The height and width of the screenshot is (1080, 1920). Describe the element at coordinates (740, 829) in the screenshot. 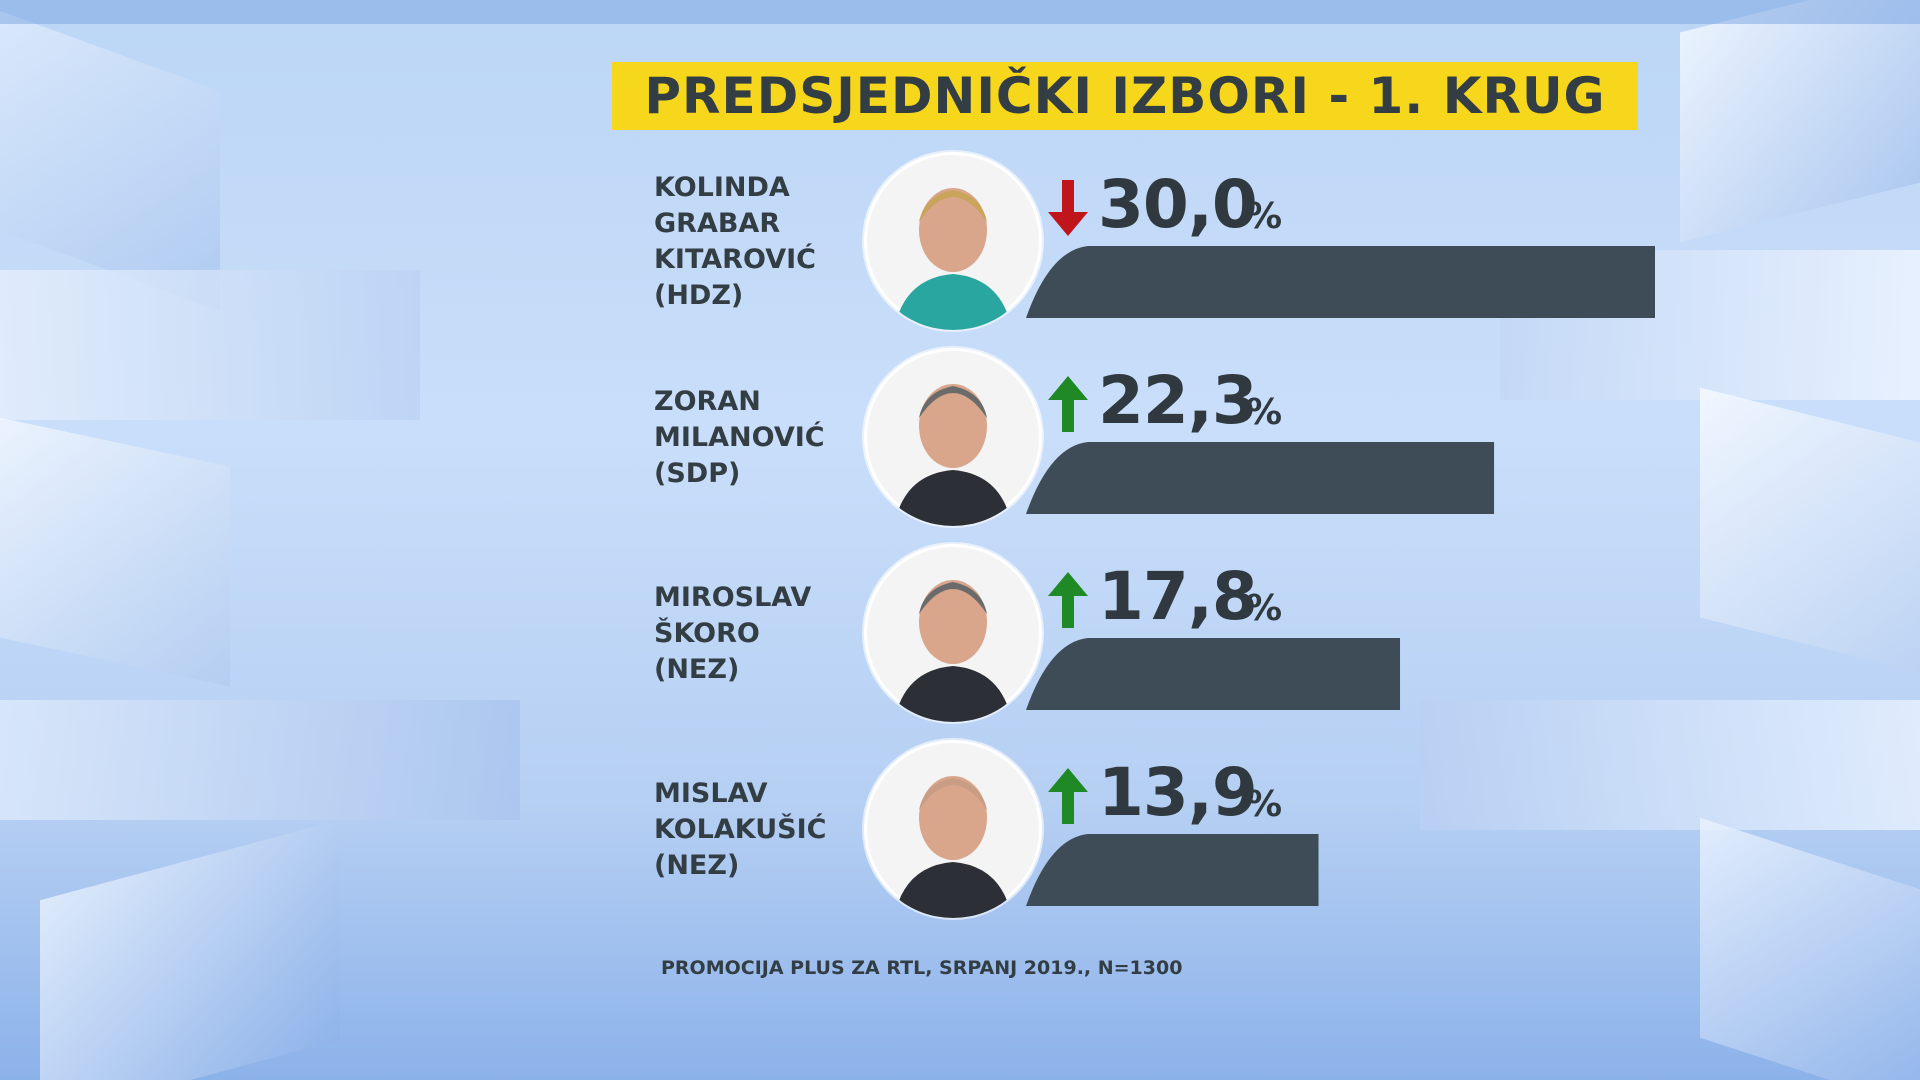

I see `candidate-name: MISLAV KOLAKUŠIĆ (NEZ)` at that location.